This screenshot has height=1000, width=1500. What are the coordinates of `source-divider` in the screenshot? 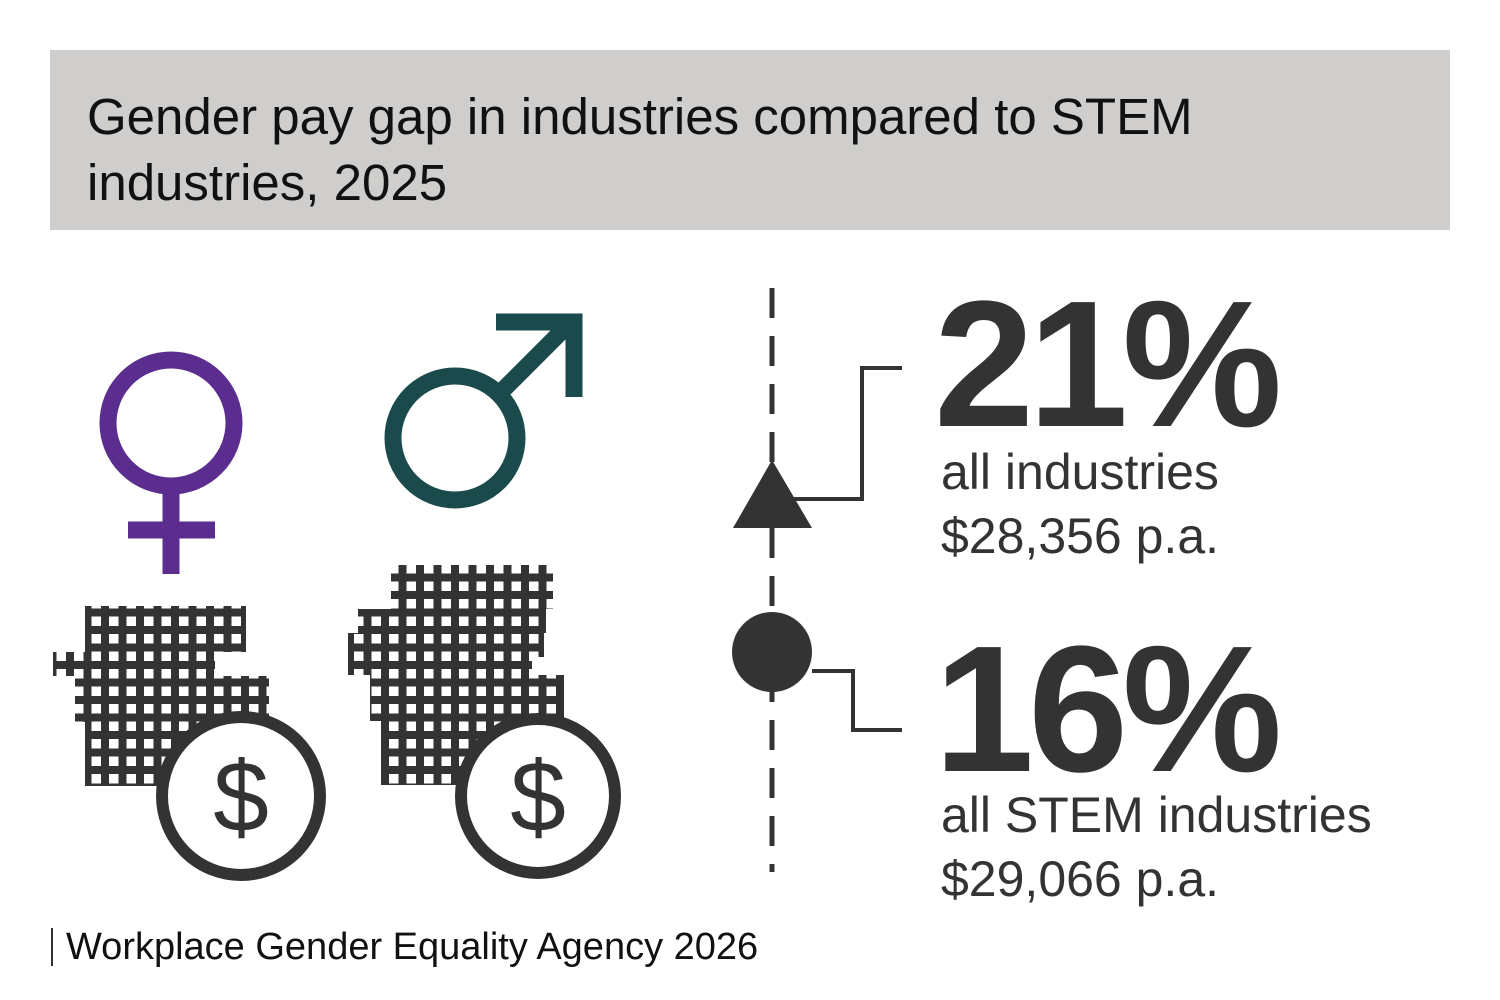 It's located at (52, 947).